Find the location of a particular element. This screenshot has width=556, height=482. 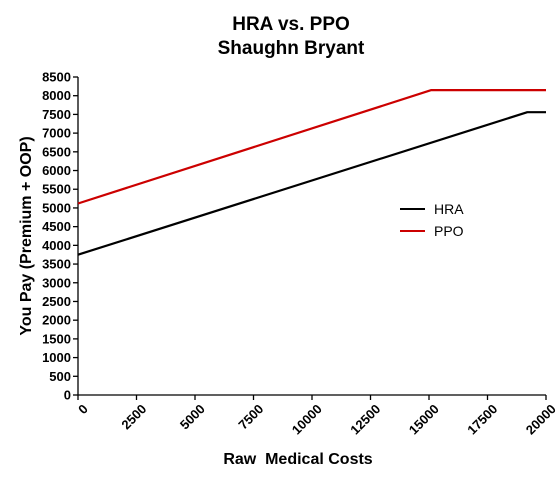

legend-label-hra: HRA is located at coordinates (449, 209).